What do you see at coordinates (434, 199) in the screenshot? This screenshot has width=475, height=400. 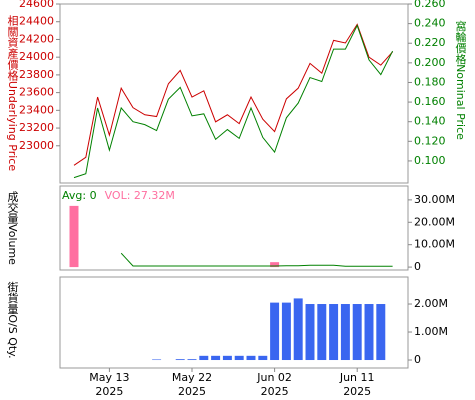 I see `y-tick-label: 30.00M` at bounding box center [434, 199].